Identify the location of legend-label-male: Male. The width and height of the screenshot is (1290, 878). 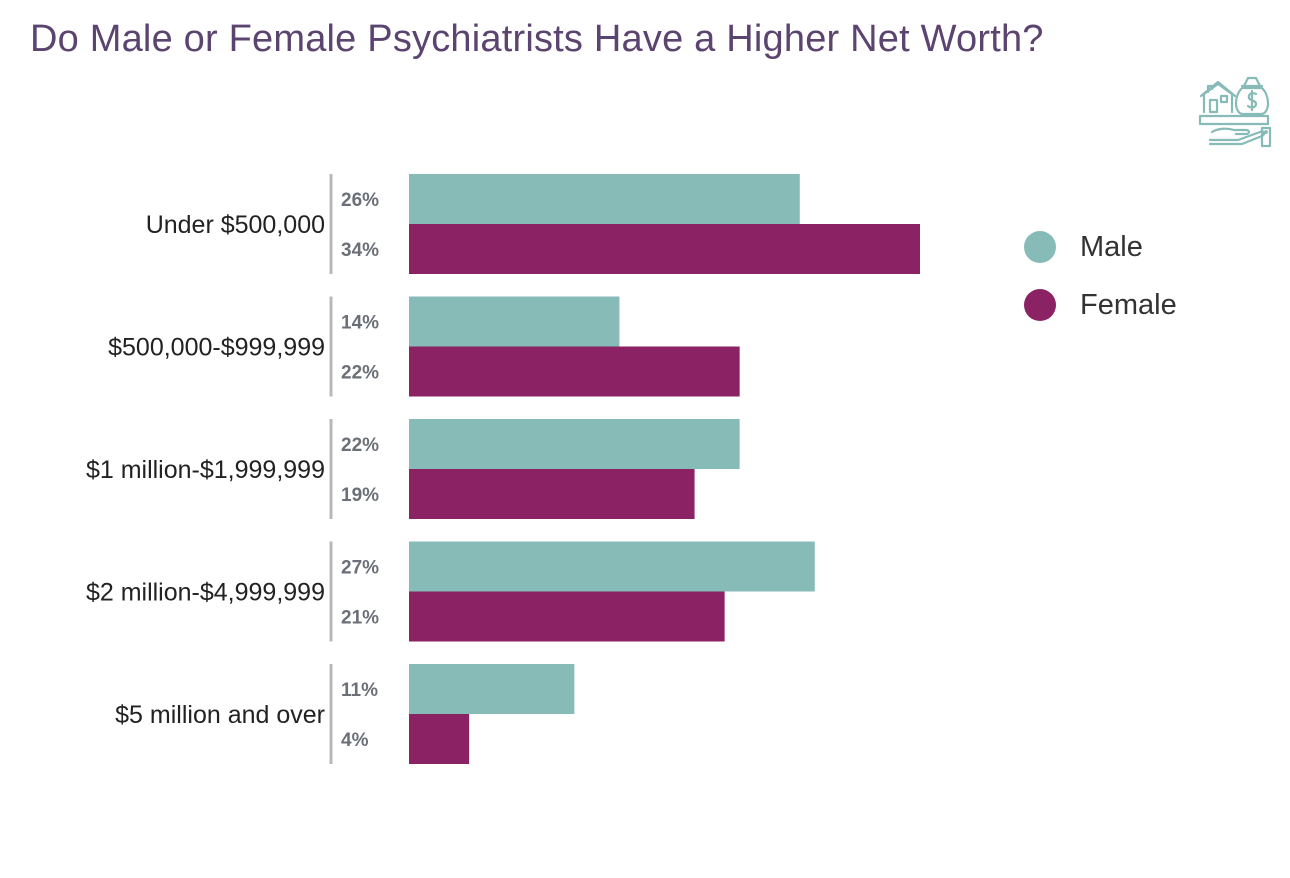
(1111, 246).